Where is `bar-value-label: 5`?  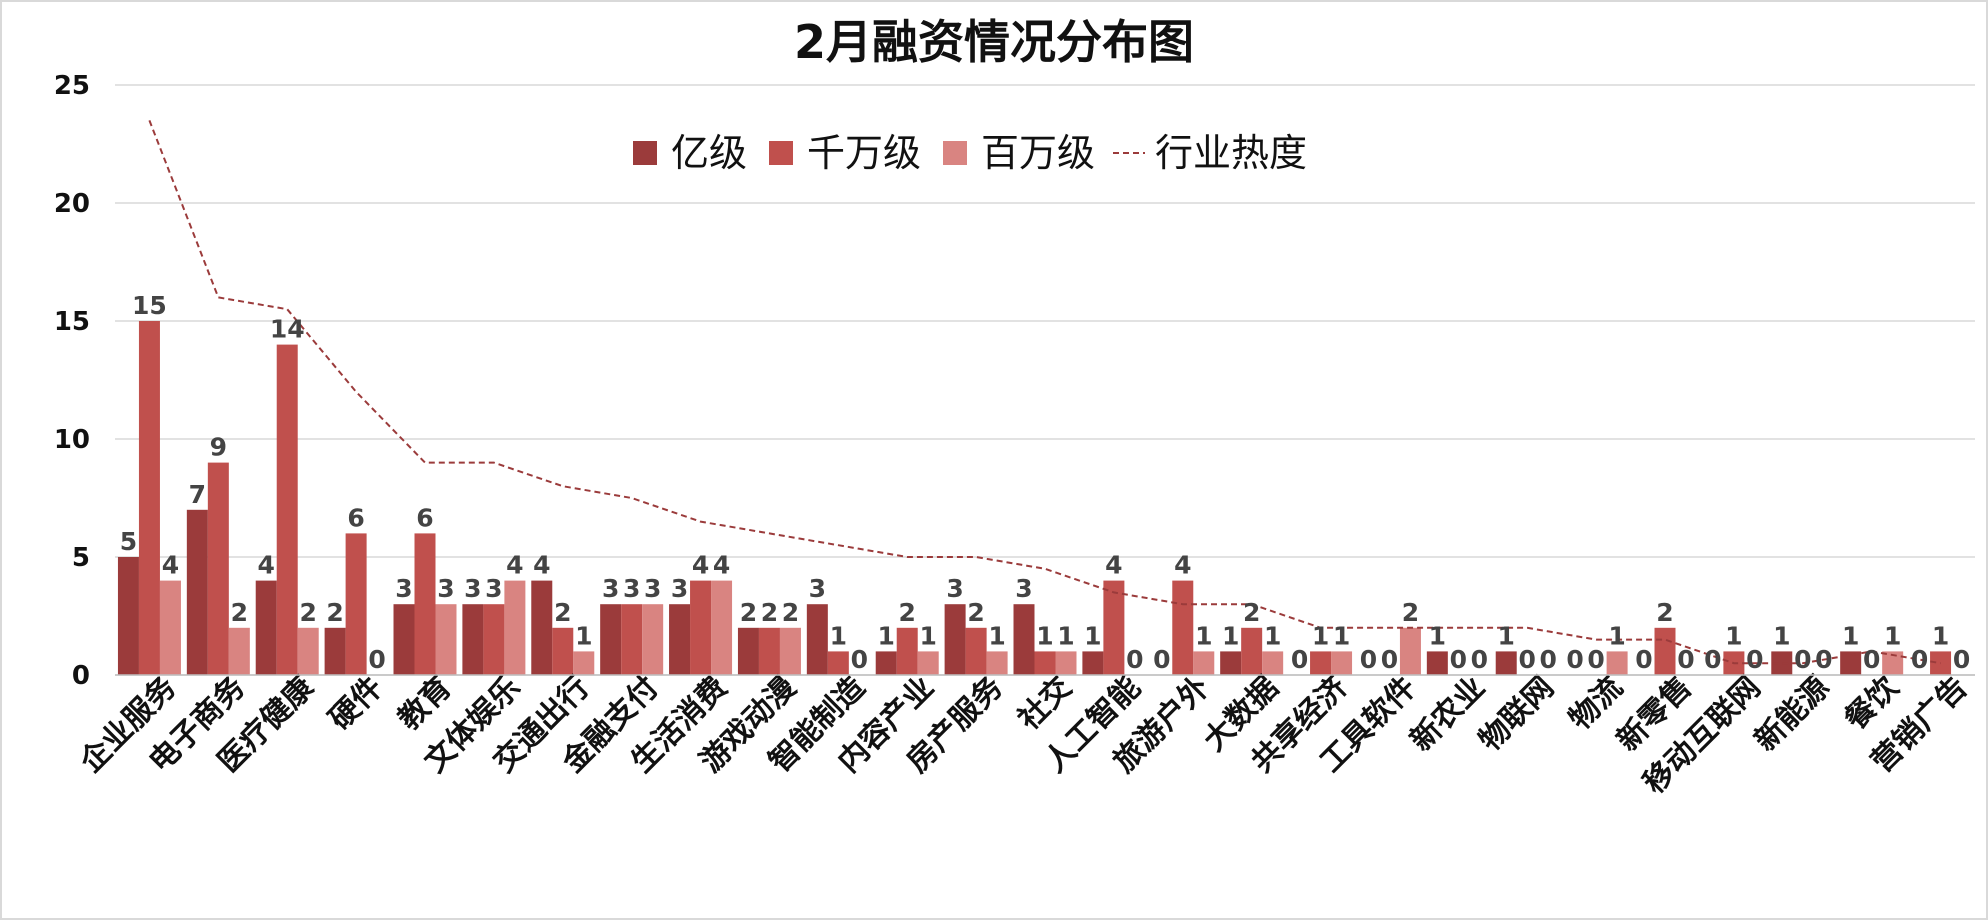
bar-value-label: 5 is located at coordinates (128, 541).